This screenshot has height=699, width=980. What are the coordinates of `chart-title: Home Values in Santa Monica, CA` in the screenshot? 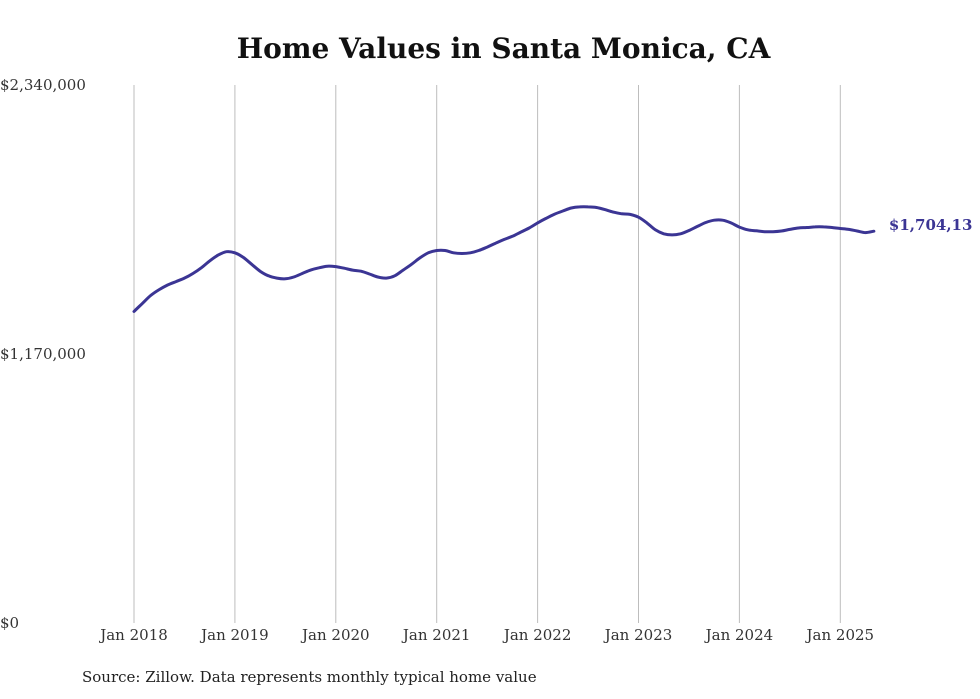 It's located at (503, 48).